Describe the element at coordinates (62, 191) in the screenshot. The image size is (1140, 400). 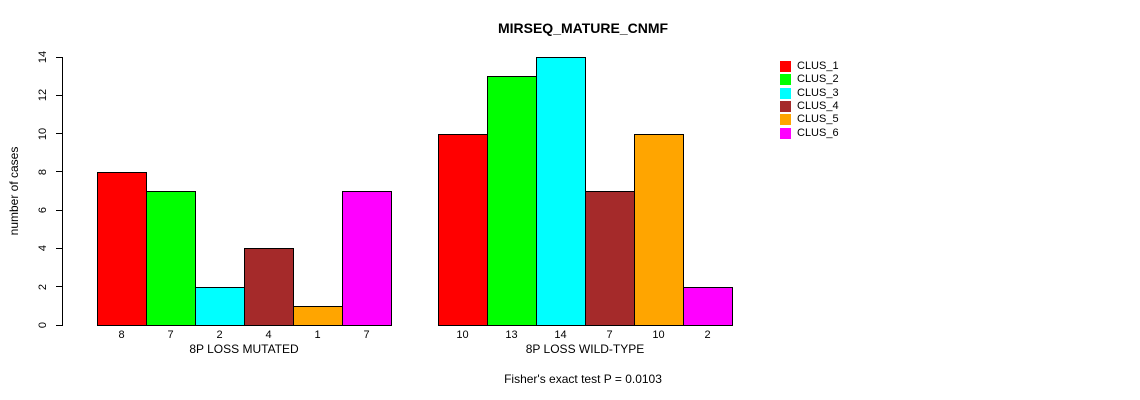
I see `y-axis-line` at that location.